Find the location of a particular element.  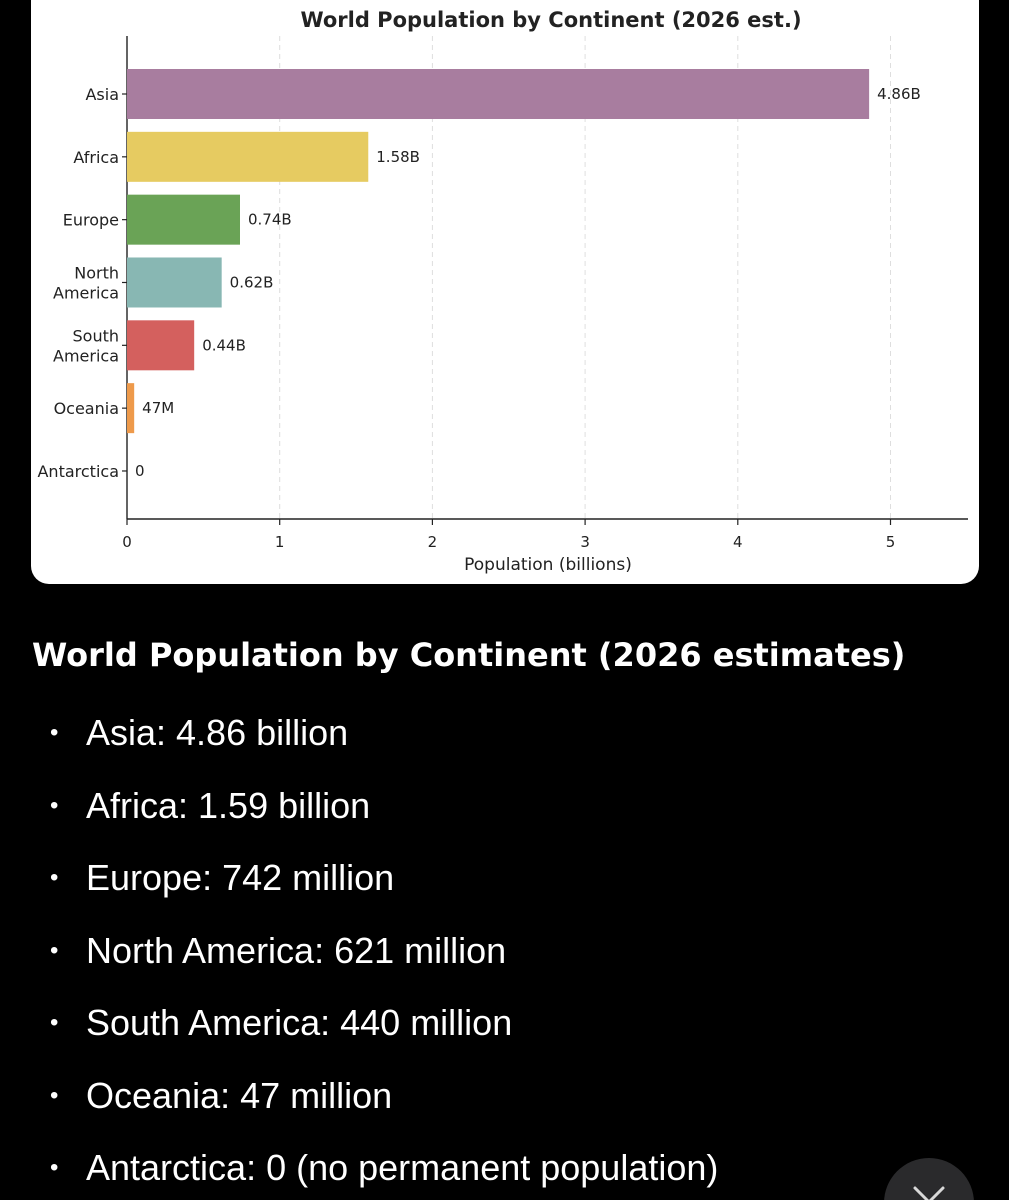

x-tick-label: 5 is located at coordinates (891, 542).